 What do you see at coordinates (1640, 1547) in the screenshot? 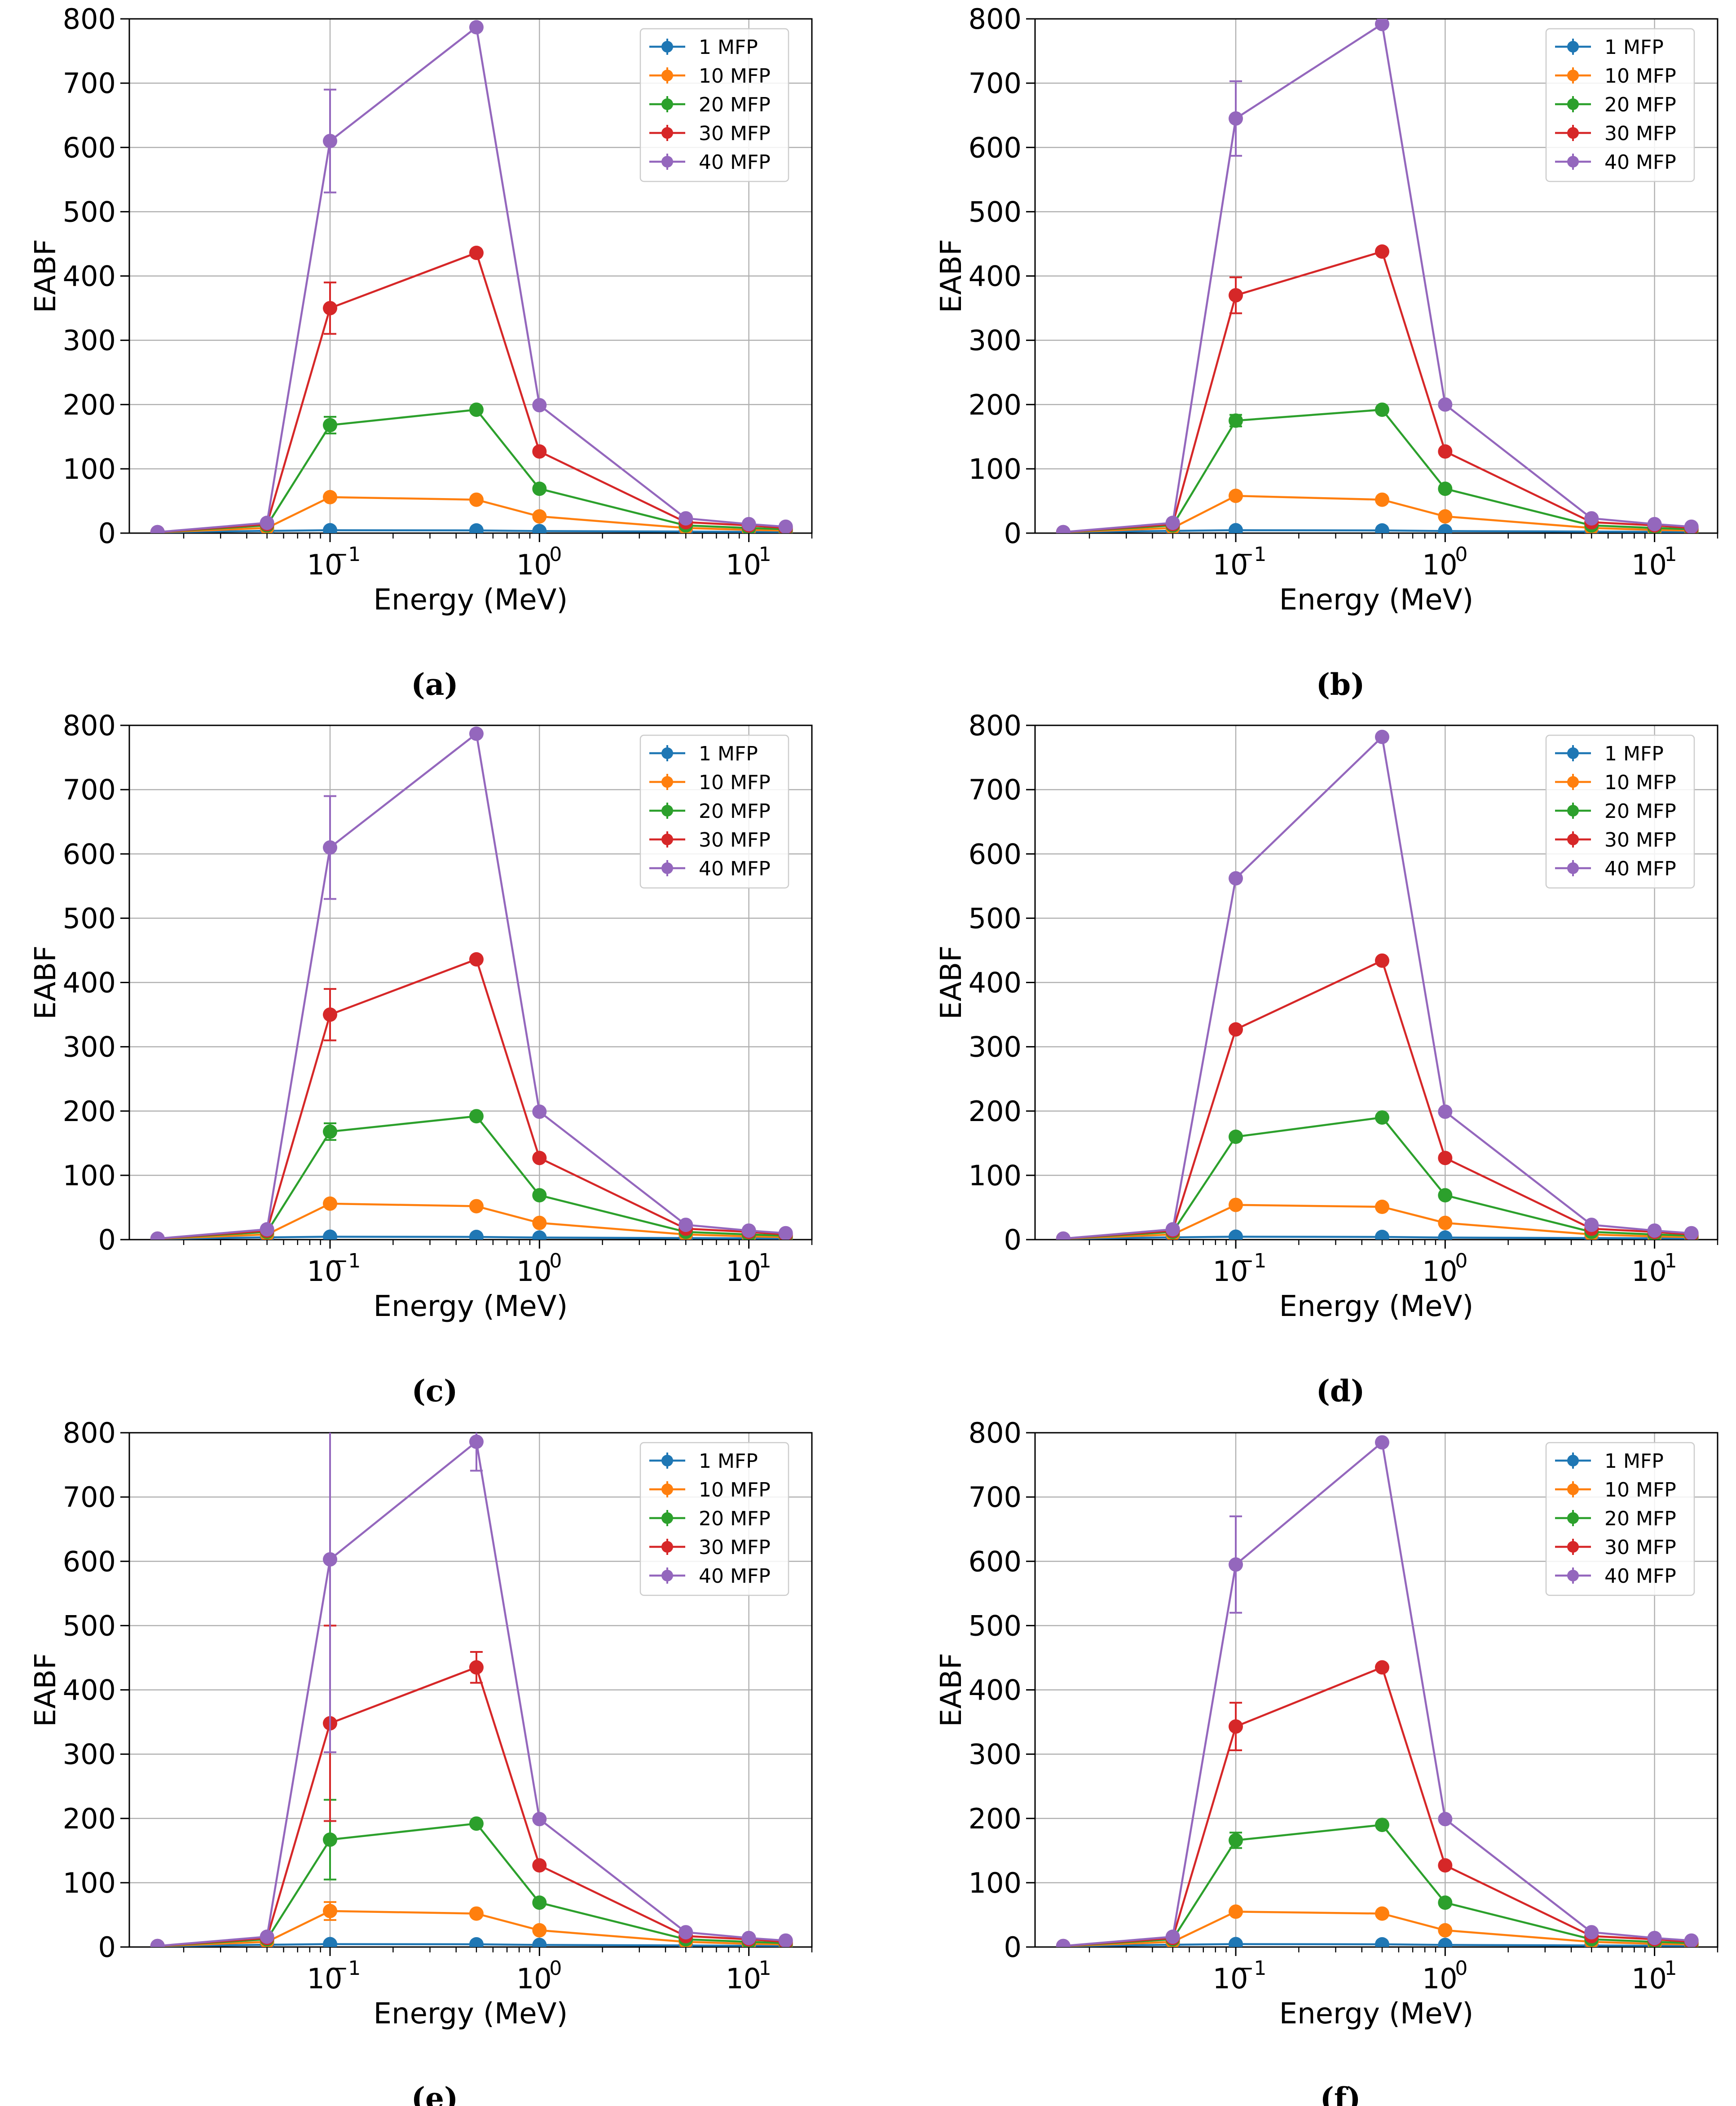
I see `legend-entry: 30 MFP` at bounding box center [1640, 1547].